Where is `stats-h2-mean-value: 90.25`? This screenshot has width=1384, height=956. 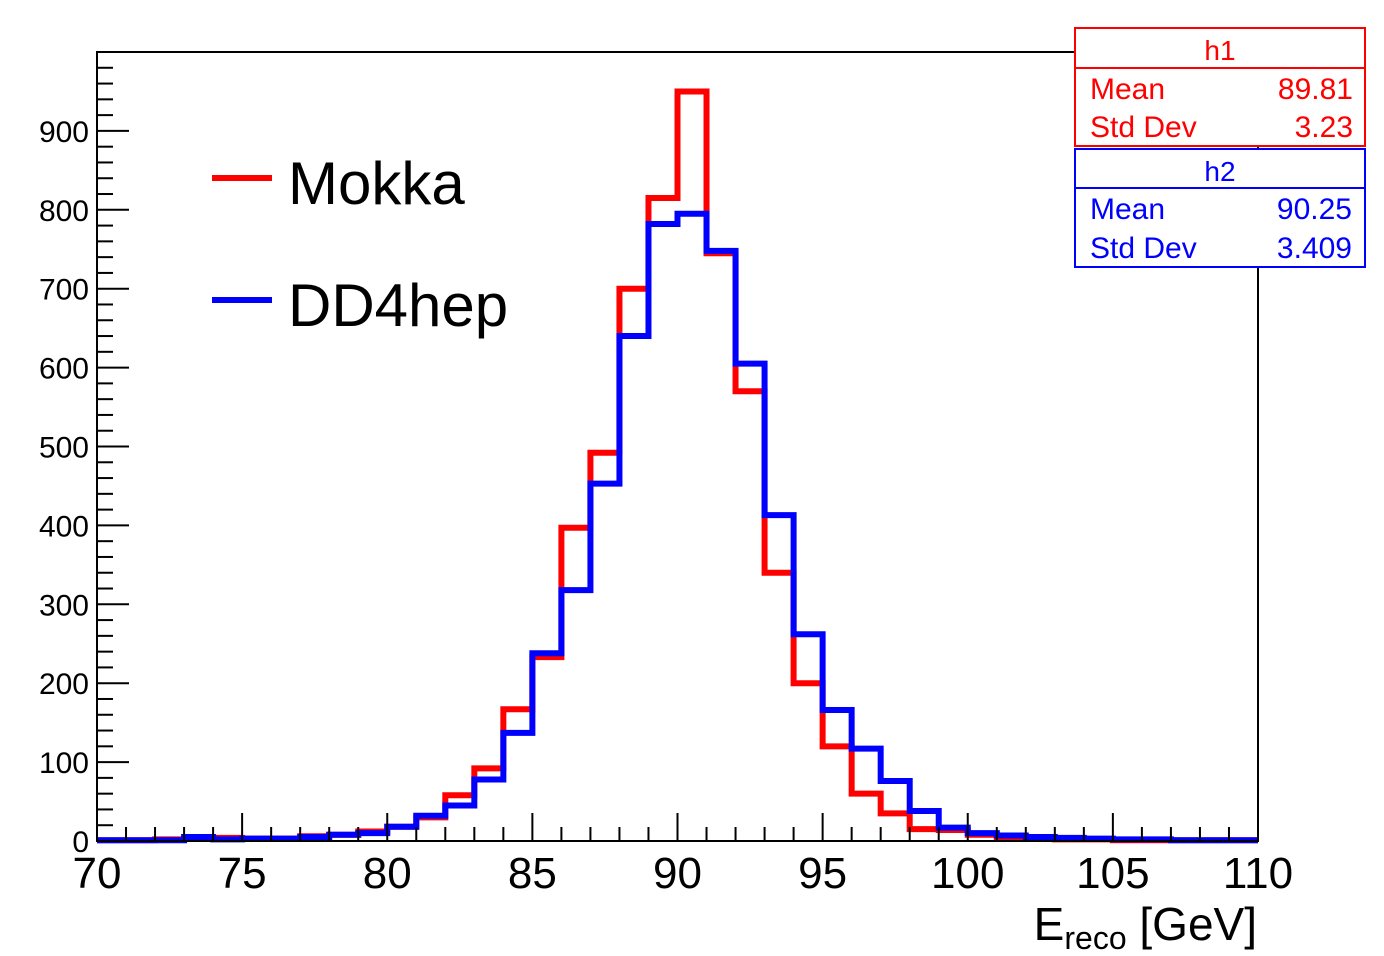 stats-h2-mean-value: 90.25 is located at coordinates (1314, 209).